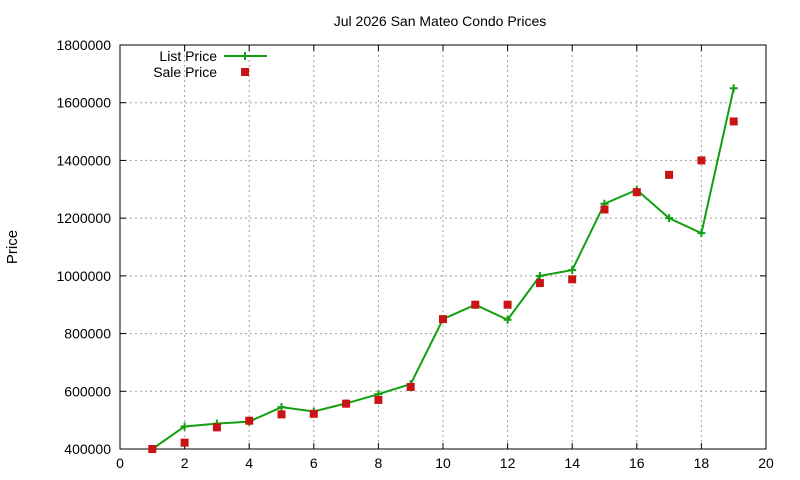  Describe the element at coordinates (12, 247) in the screenshot. I see `y-axis-label: Price` at that location.